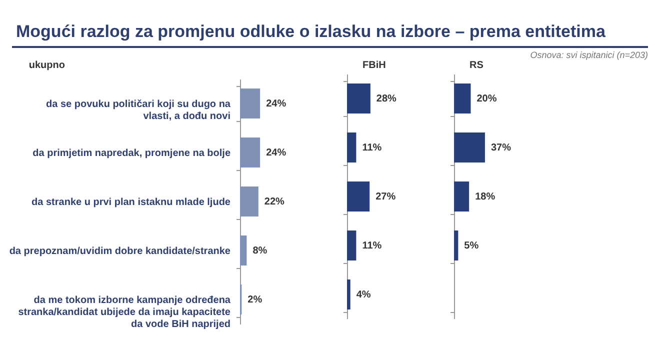 The image size is (660, 350). I want to click on y-tick-label: da se povuku političari koji su dugo na vlasti, a dođu novi, so click(138, 110).